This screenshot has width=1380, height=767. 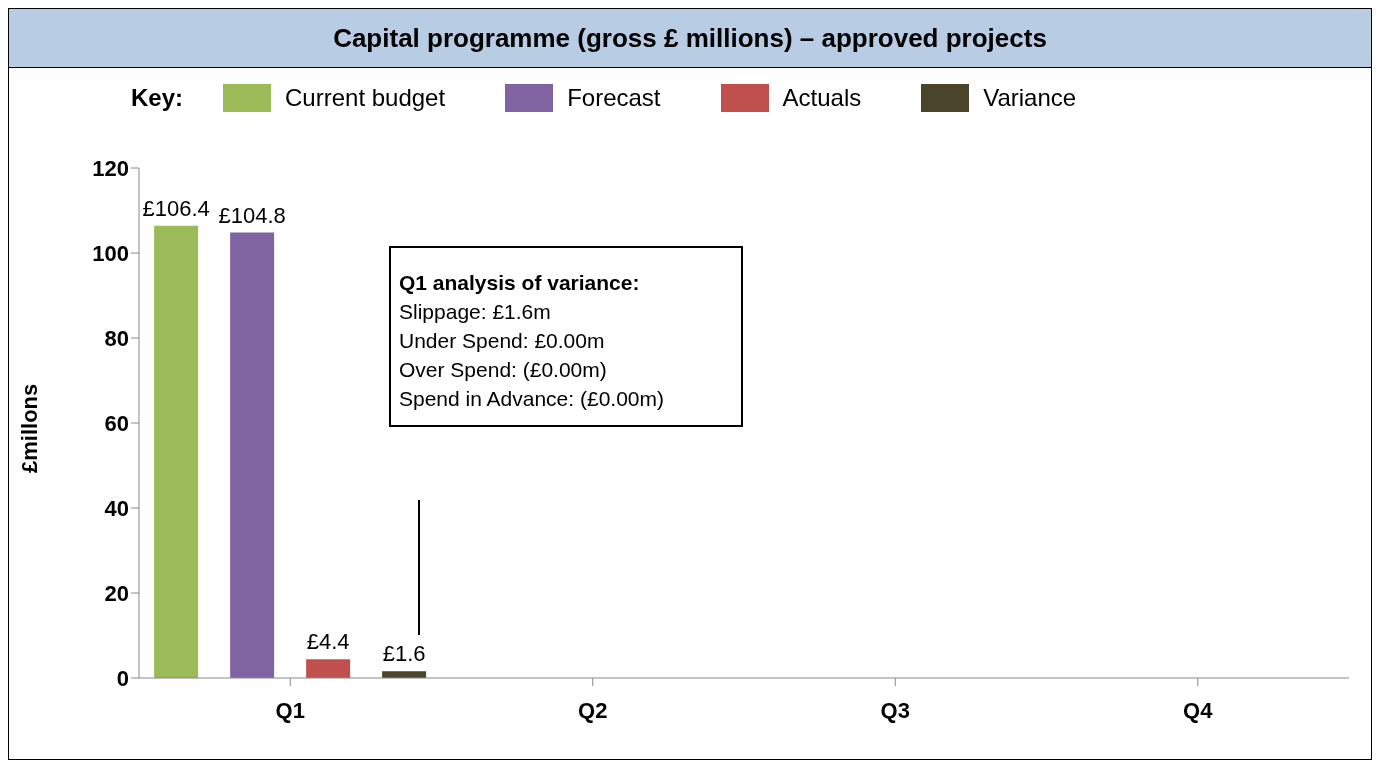 I want to click on x-tick-label: Q2, so click(x=593, y=710).